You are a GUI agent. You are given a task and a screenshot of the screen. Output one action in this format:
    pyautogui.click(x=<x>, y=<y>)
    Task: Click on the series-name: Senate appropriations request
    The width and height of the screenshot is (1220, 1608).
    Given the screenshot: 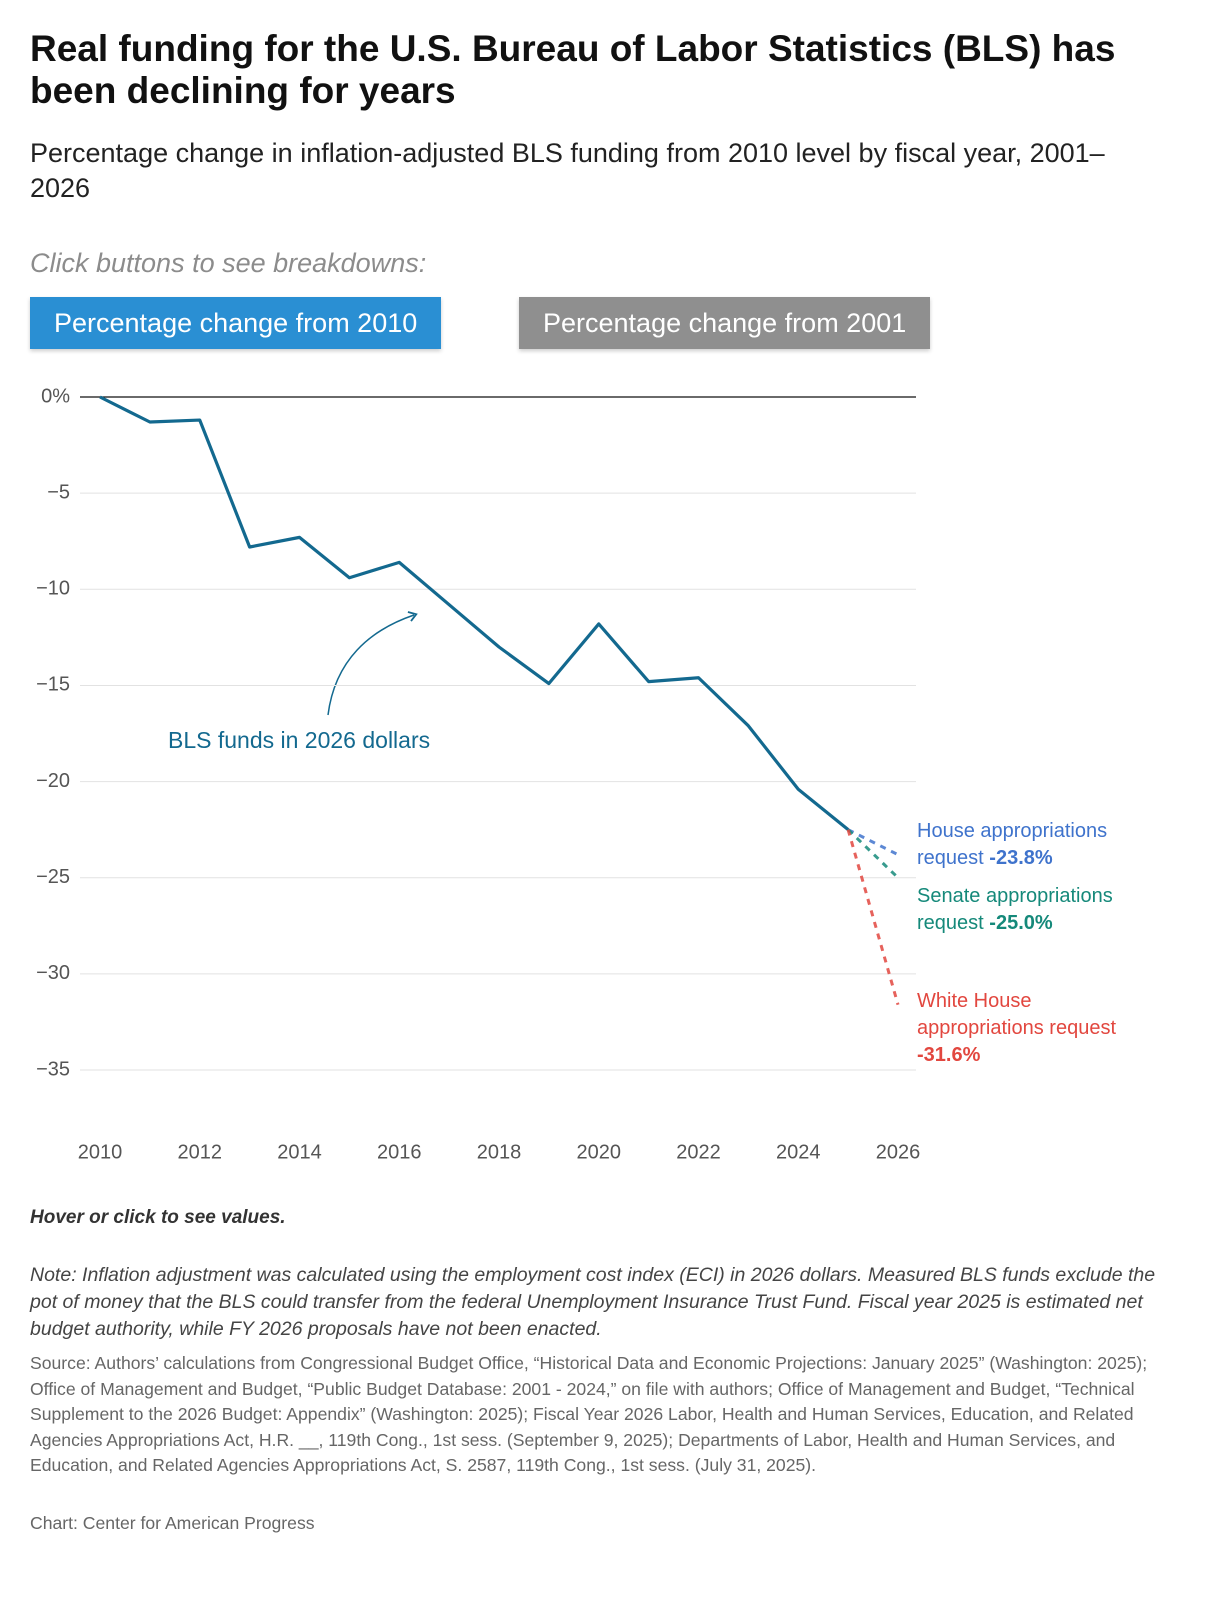 What is the action you would take?
    pyautogui.click(x=1015, y=909)
    